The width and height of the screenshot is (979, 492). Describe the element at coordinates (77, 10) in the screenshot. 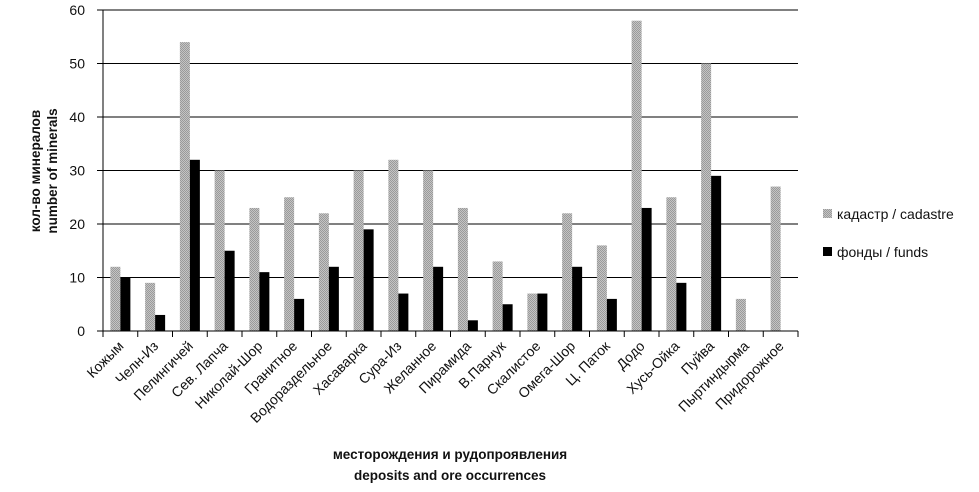

I see `y-tick-label: 60` at that location.